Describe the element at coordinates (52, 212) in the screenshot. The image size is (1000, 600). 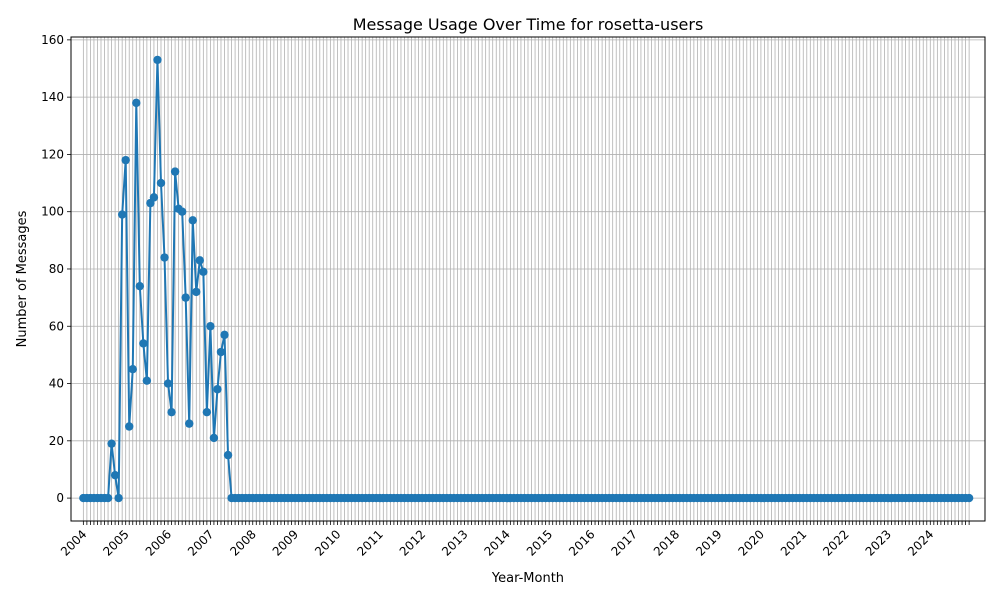
I see `y-tick-label: 100` at that location.